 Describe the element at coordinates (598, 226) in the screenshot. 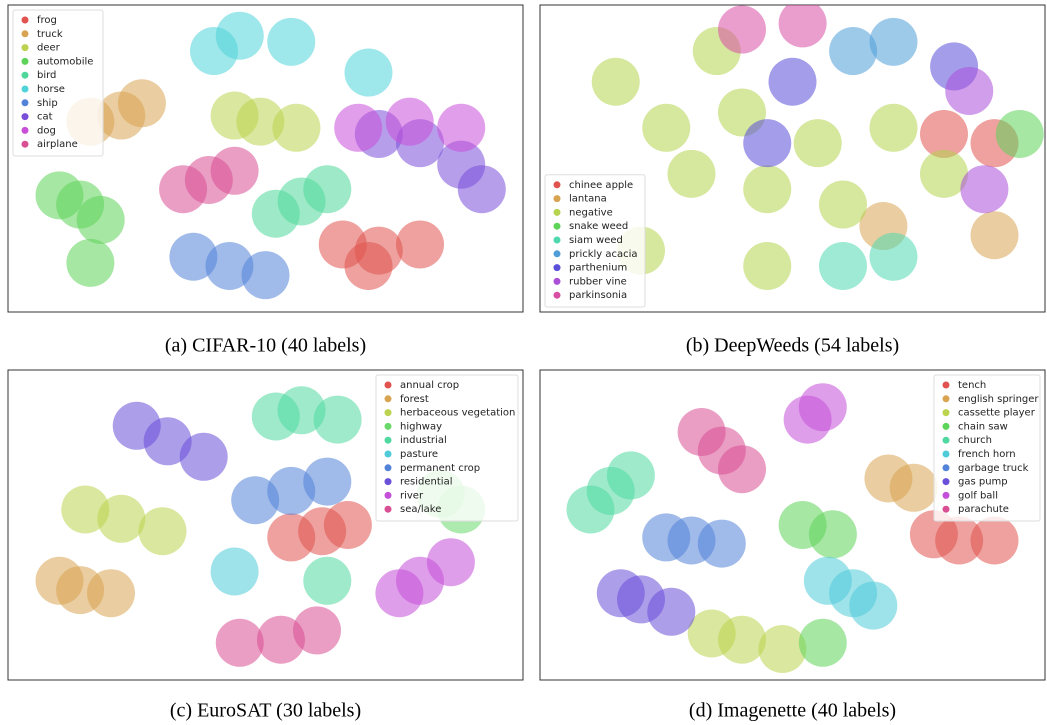

I see `legend-label: snake weed` at that location.